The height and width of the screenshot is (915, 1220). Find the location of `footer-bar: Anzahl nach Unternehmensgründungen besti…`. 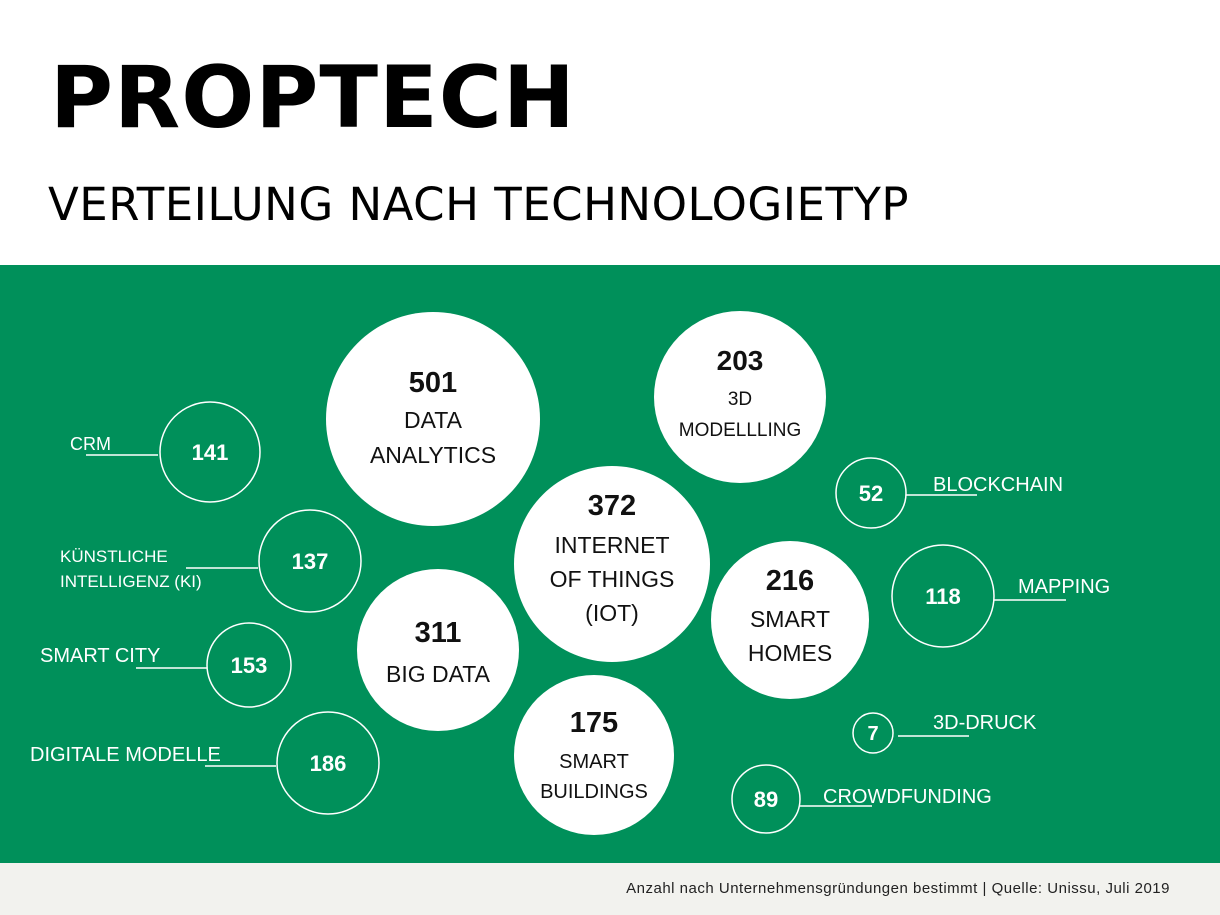

footer-bar: Anzahl nach Unternehmensgründungen besti… is located at coordinates (610, 889).